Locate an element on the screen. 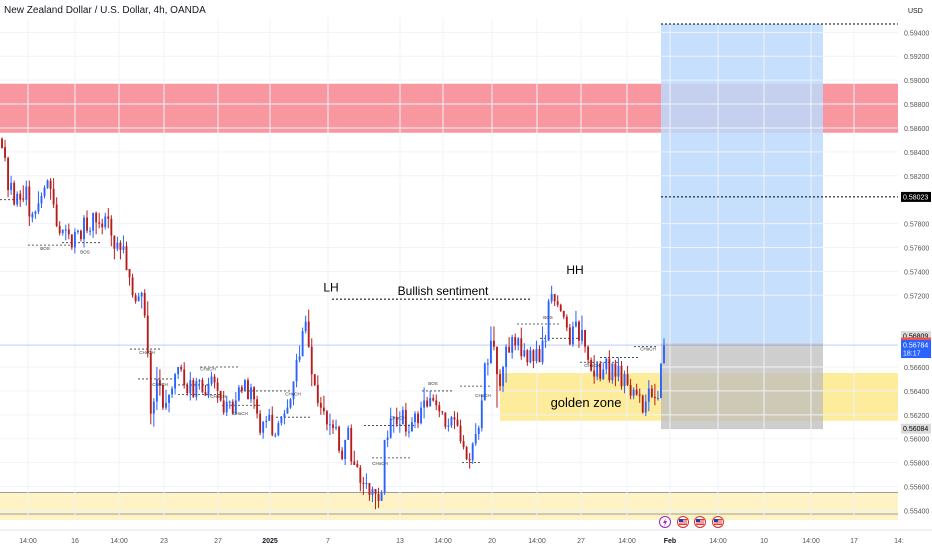 This screenshot has width=932, height=550. event-markers is located at coordinates (691, 522).